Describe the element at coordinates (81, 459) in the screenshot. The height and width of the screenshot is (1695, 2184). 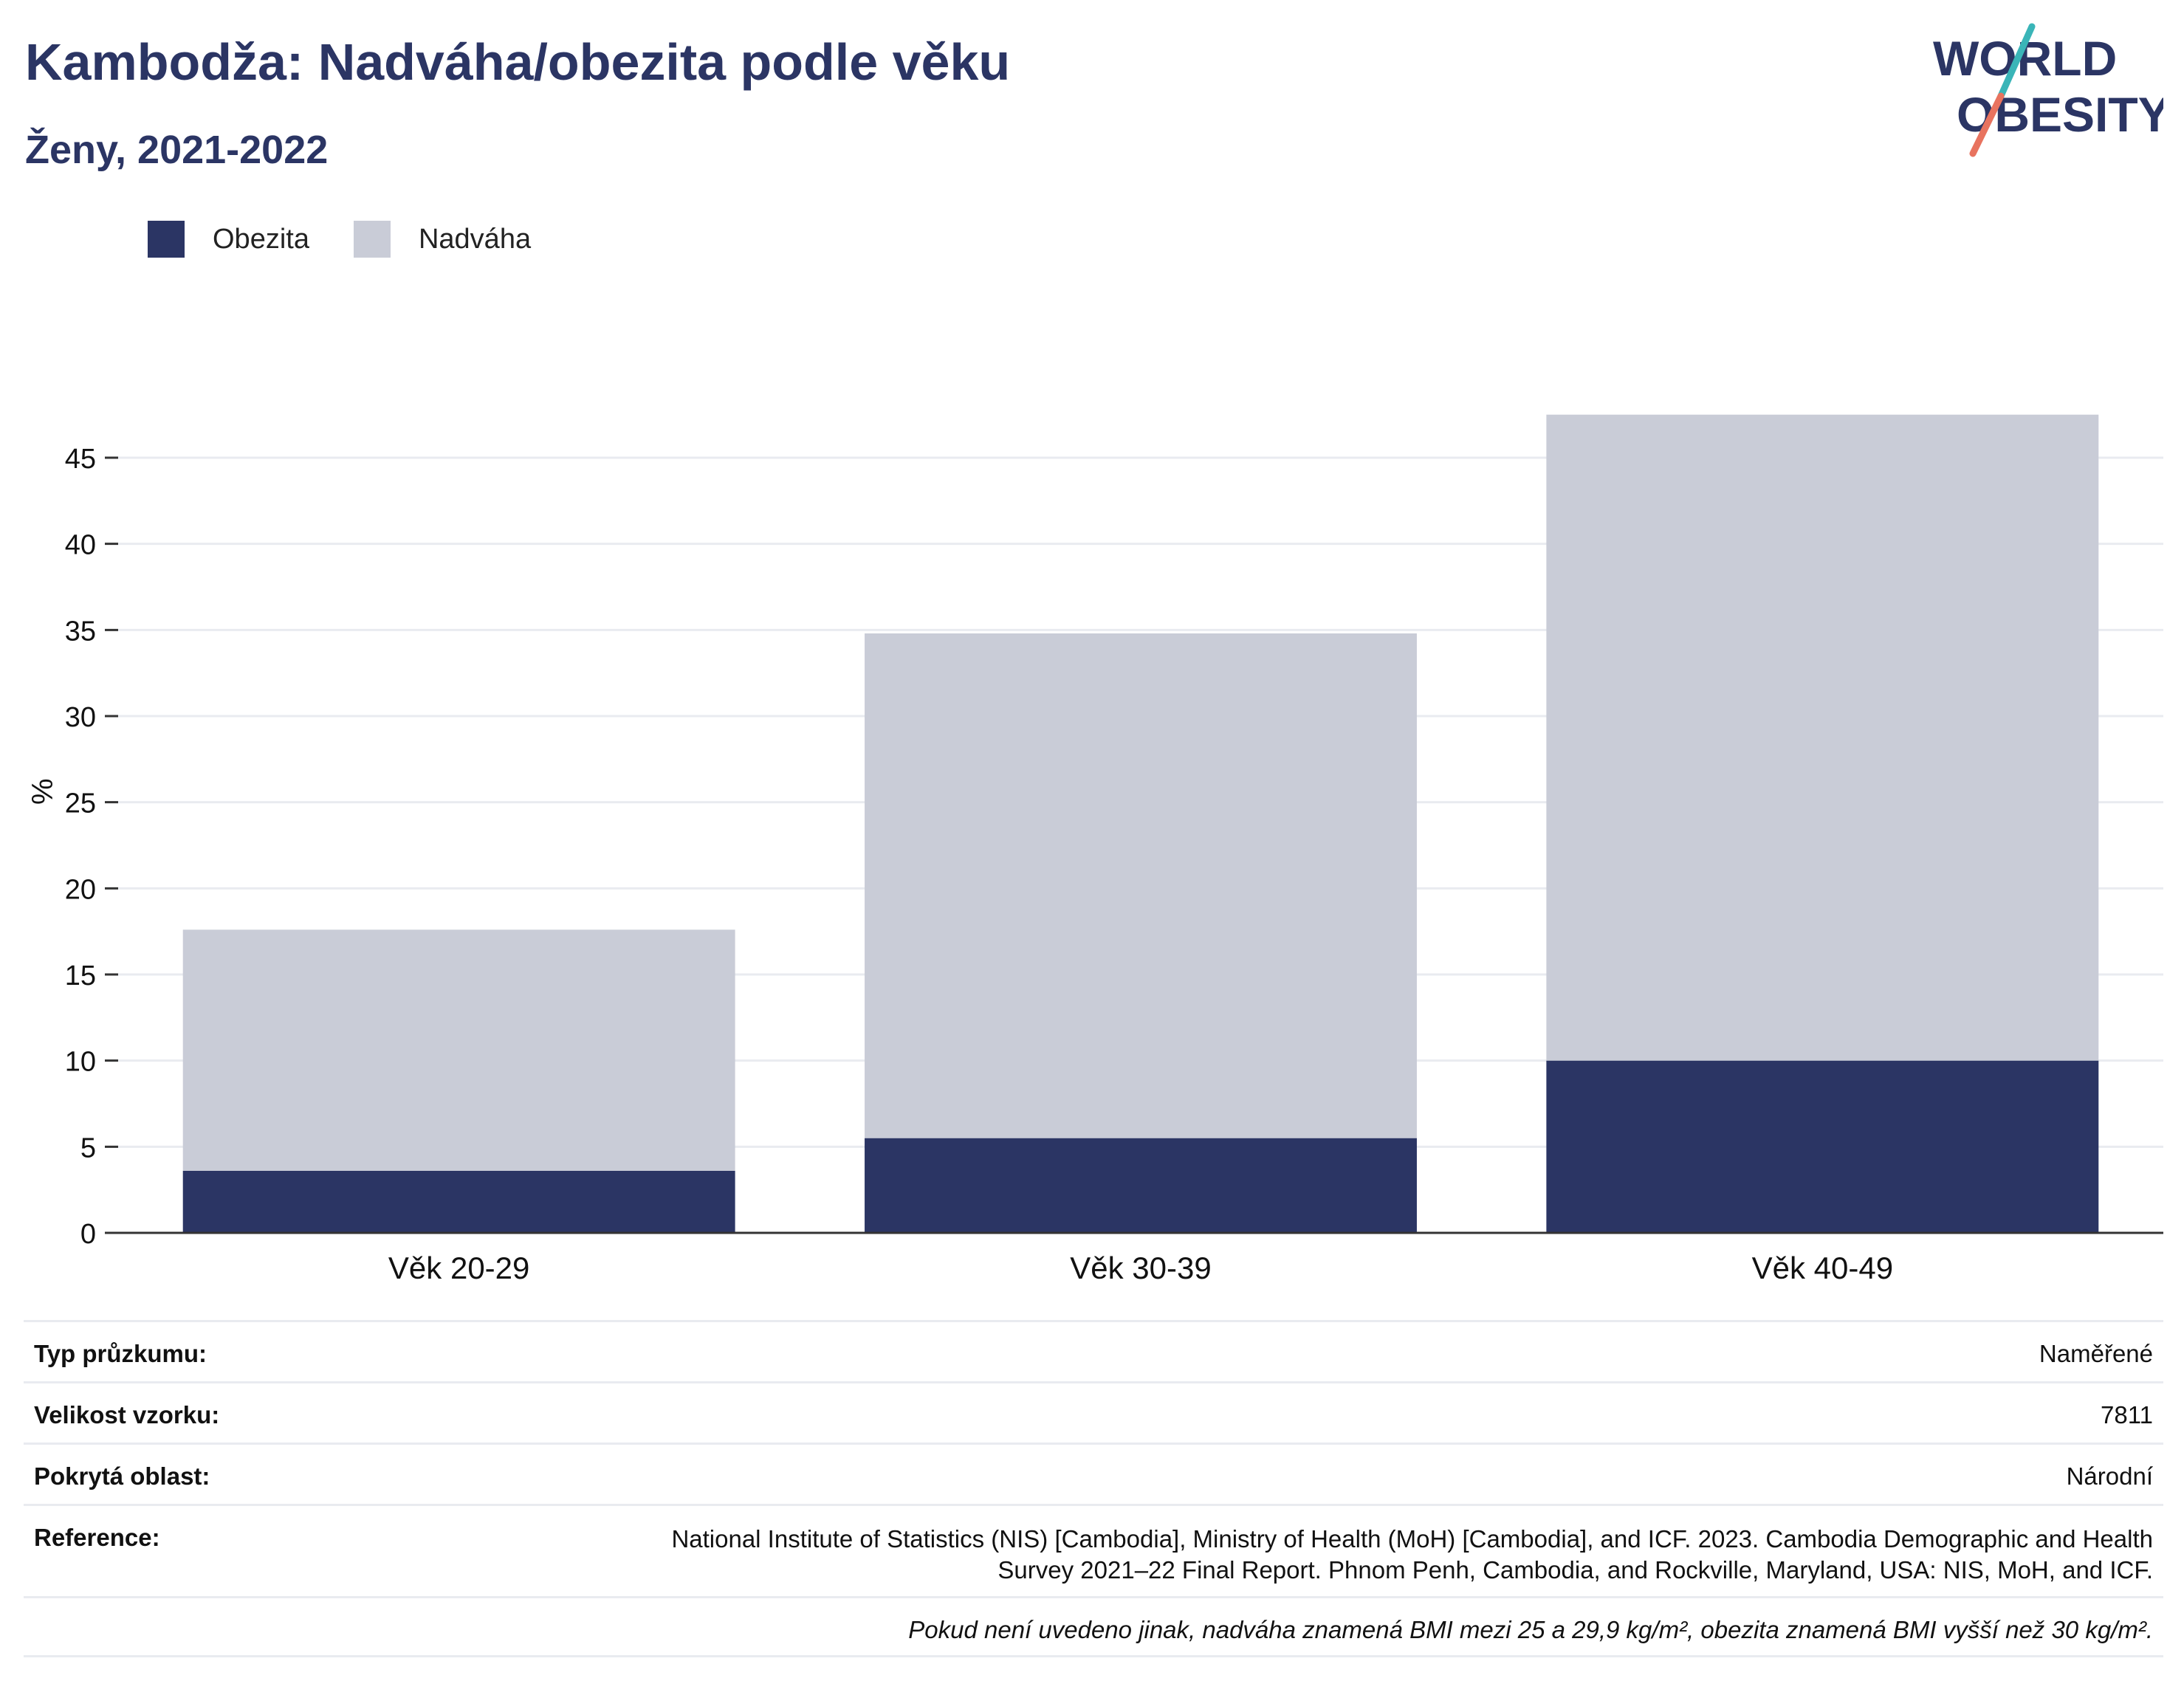
I see `y-tick-label-45: 45` at that location.